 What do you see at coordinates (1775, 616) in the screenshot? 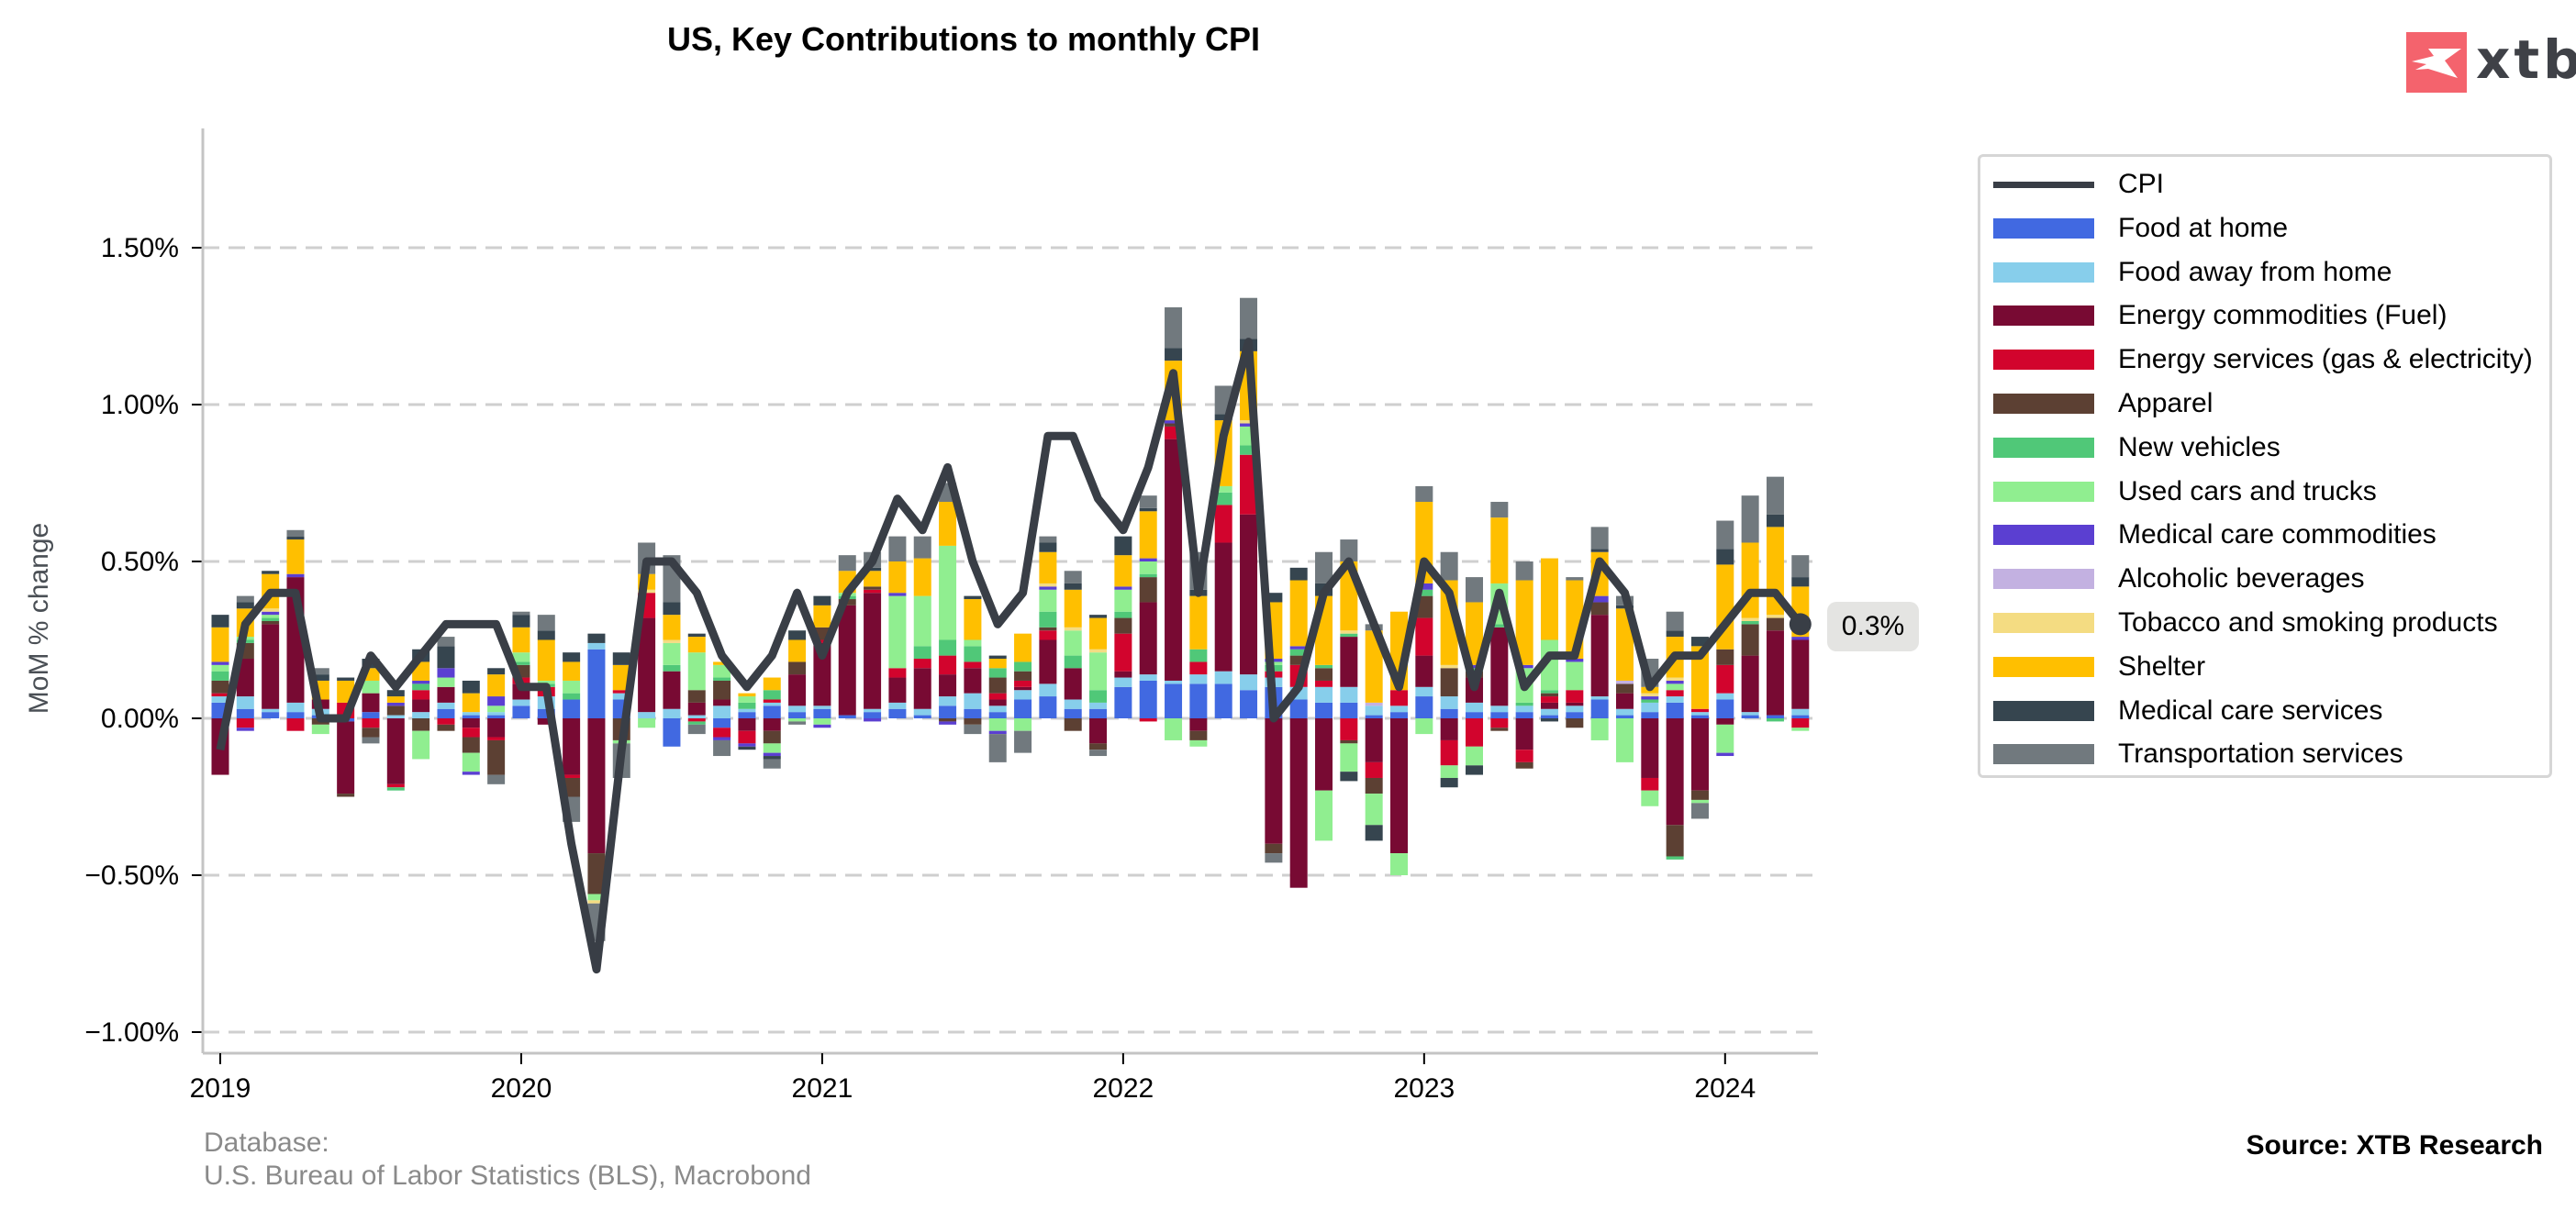
I see `bar-segment-tobacco-and-smoking-products` at bounding box center [1775, 616].